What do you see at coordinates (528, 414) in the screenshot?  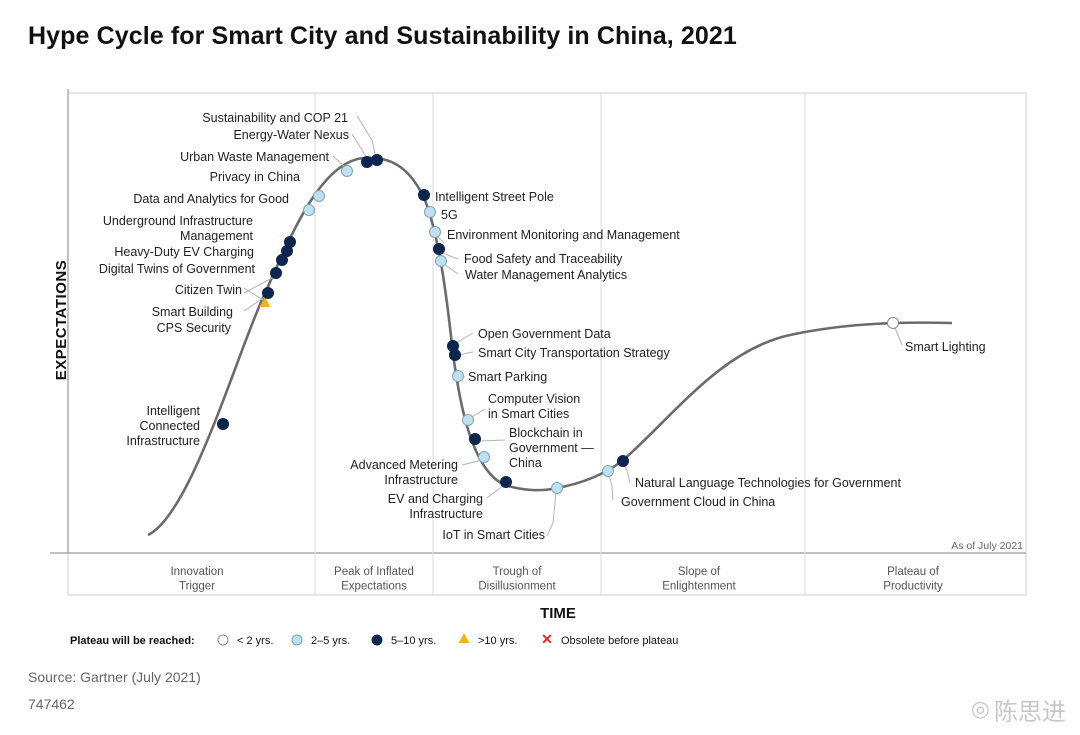 I see `point-label: in Smart Cities` at bounding box center [528, 414].